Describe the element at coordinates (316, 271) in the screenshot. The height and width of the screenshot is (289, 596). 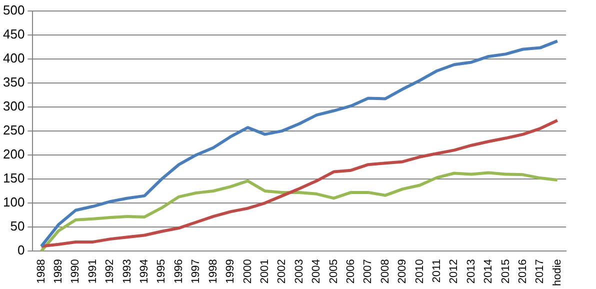
I see `x-tick-label: 2004` at that location.